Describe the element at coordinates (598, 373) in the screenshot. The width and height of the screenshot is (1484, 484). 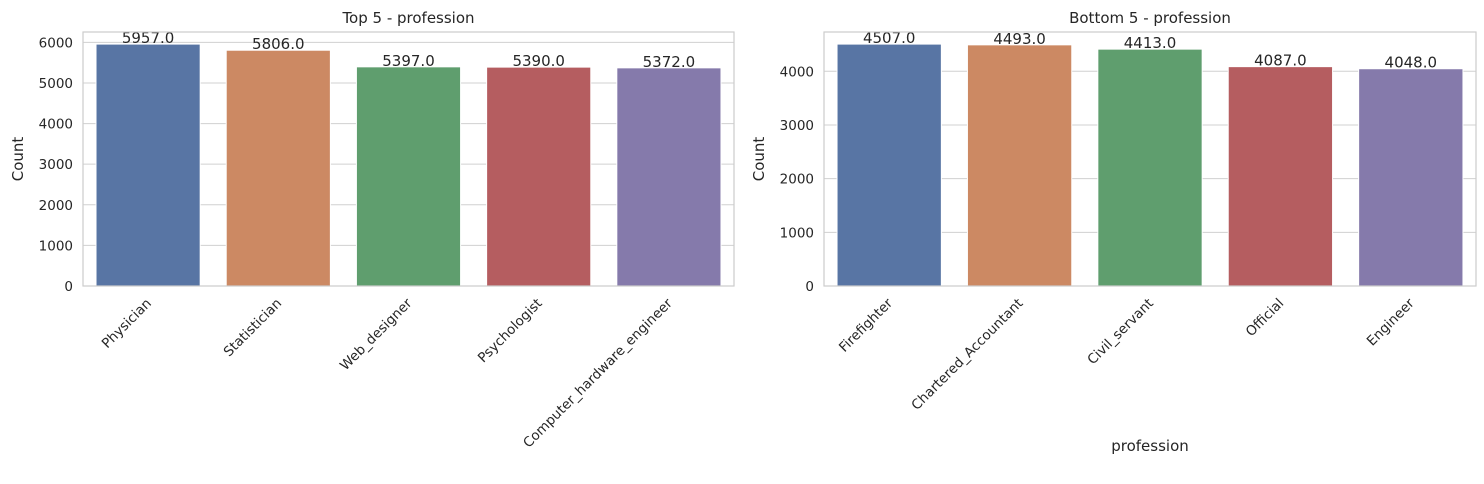
I see `x-tick-label: Computer_hardware_engineer` at that location.